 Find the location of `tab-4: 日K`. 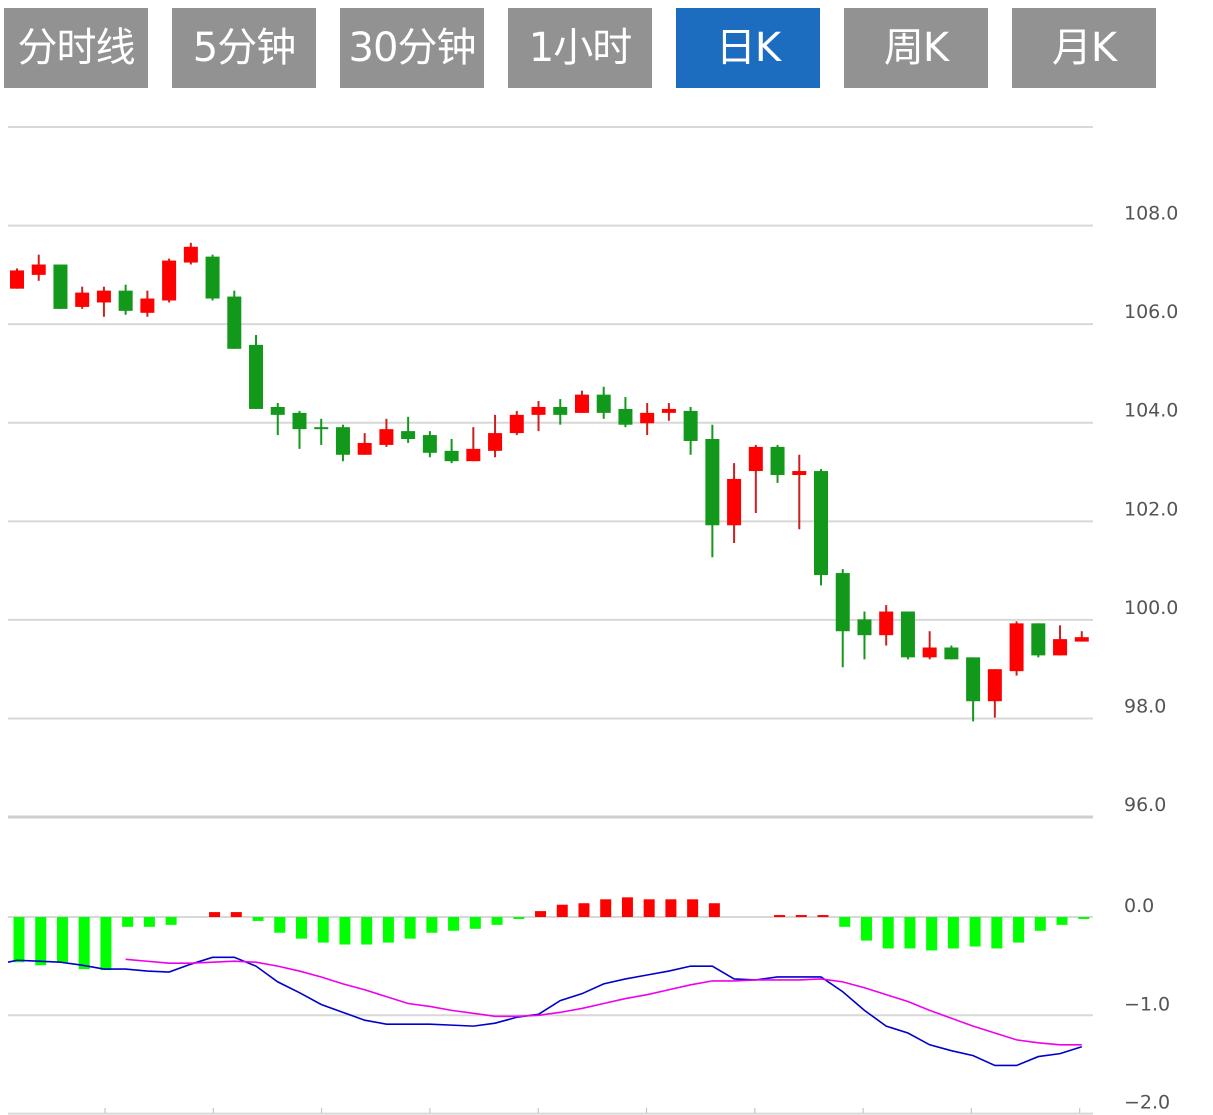

tab-4: 日K is located at coordinates (748, 48).